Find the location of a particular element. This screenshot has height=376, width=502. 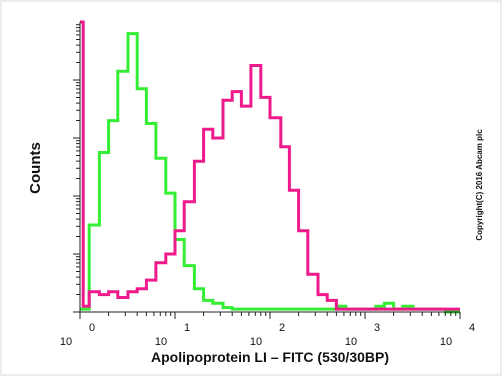

x-tick-label-exponent: 4 is located at coordinates (472, 328).